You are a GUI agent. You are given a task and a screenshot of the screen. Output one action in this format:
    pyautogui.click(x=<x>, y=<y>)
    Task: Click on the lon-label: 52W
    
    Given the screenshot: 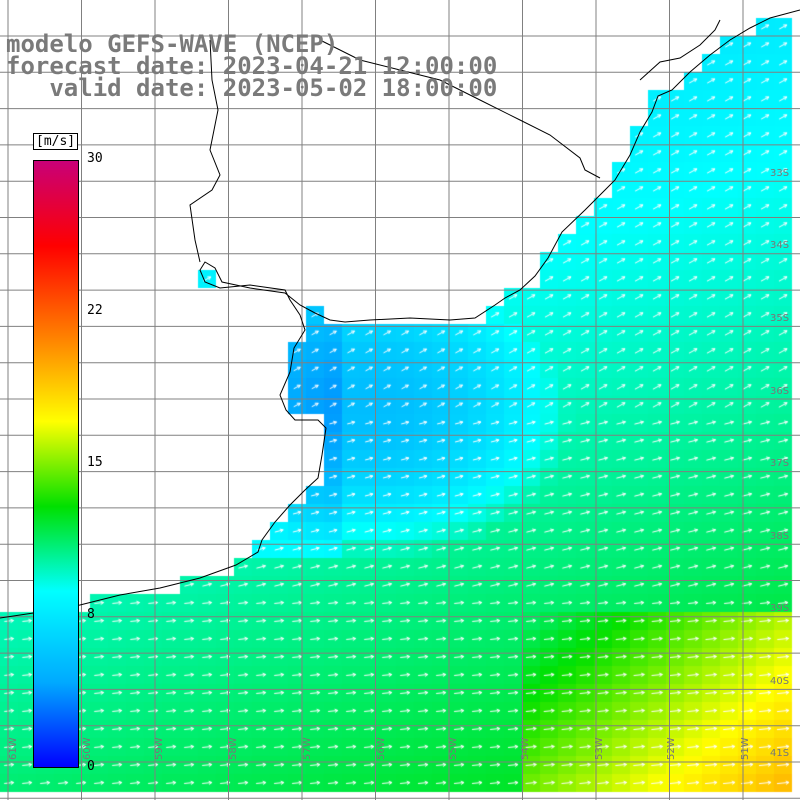 What is the action you would take?
    pyautogui.click(x=671, y=748)
    